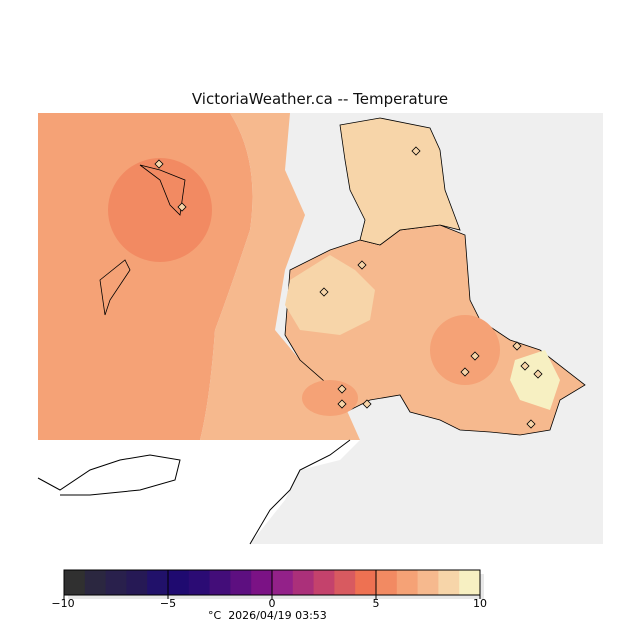 The height and width of the screenshot is (640, 640). I want to click on contour-5-6-west, so click(160, 210).